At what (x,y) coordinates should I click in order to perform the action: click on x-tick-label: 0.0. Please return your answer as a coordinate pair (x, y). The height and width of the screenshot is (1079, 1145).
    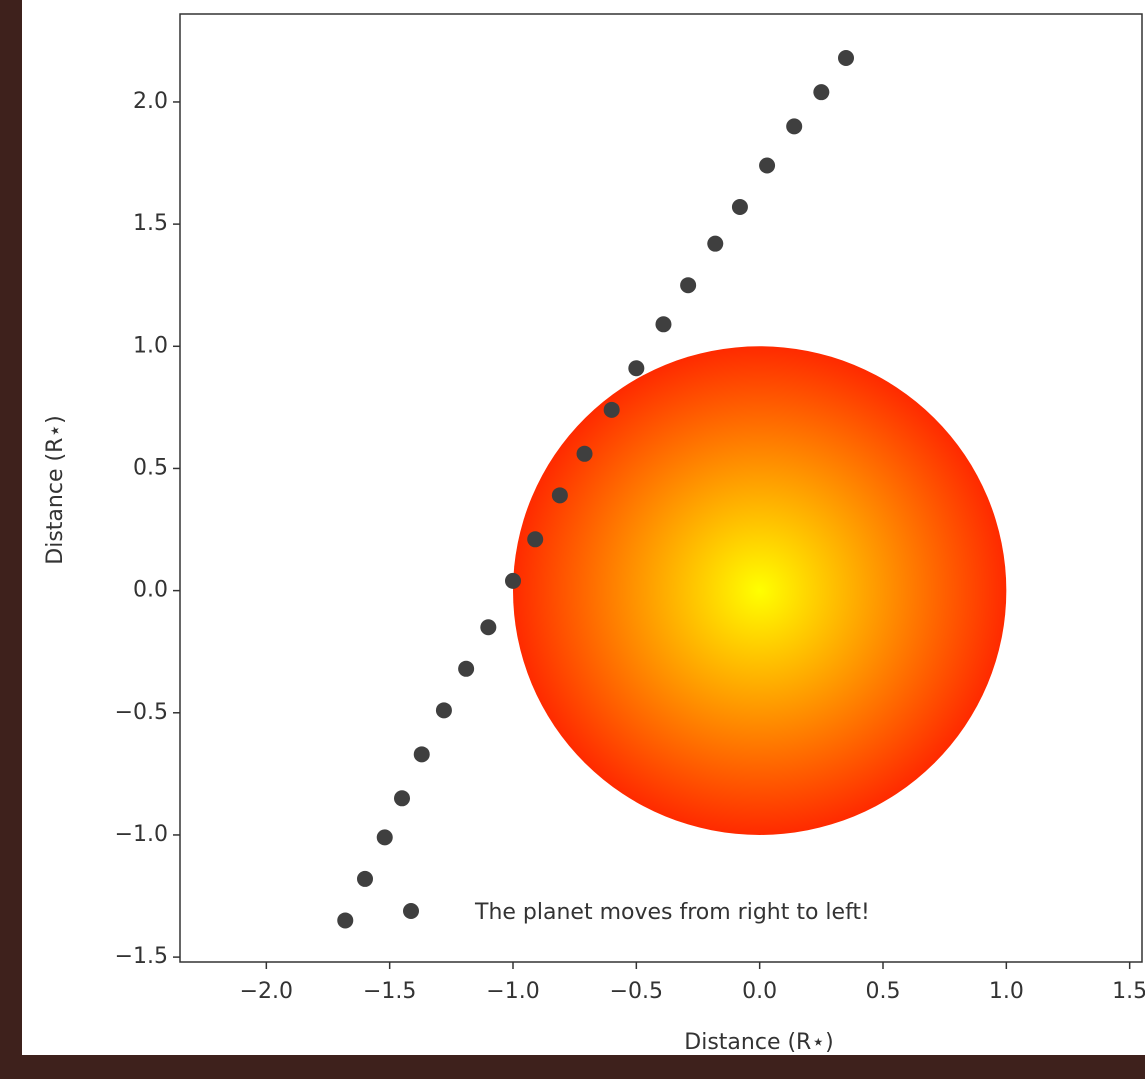
    Looking at the image, I should click on (759, 991).